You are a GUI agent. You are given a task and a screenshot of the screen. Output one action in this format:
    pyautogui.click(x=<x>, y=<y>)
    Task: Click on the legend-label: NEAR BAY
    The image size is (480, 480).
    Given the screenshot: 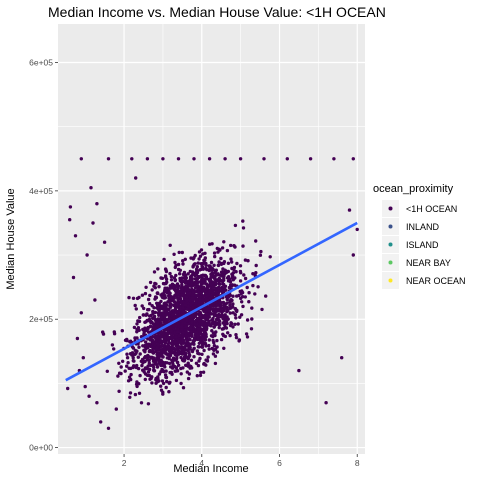 What is the action you would take?
    pyautogui.click(x=428, y=263)
    